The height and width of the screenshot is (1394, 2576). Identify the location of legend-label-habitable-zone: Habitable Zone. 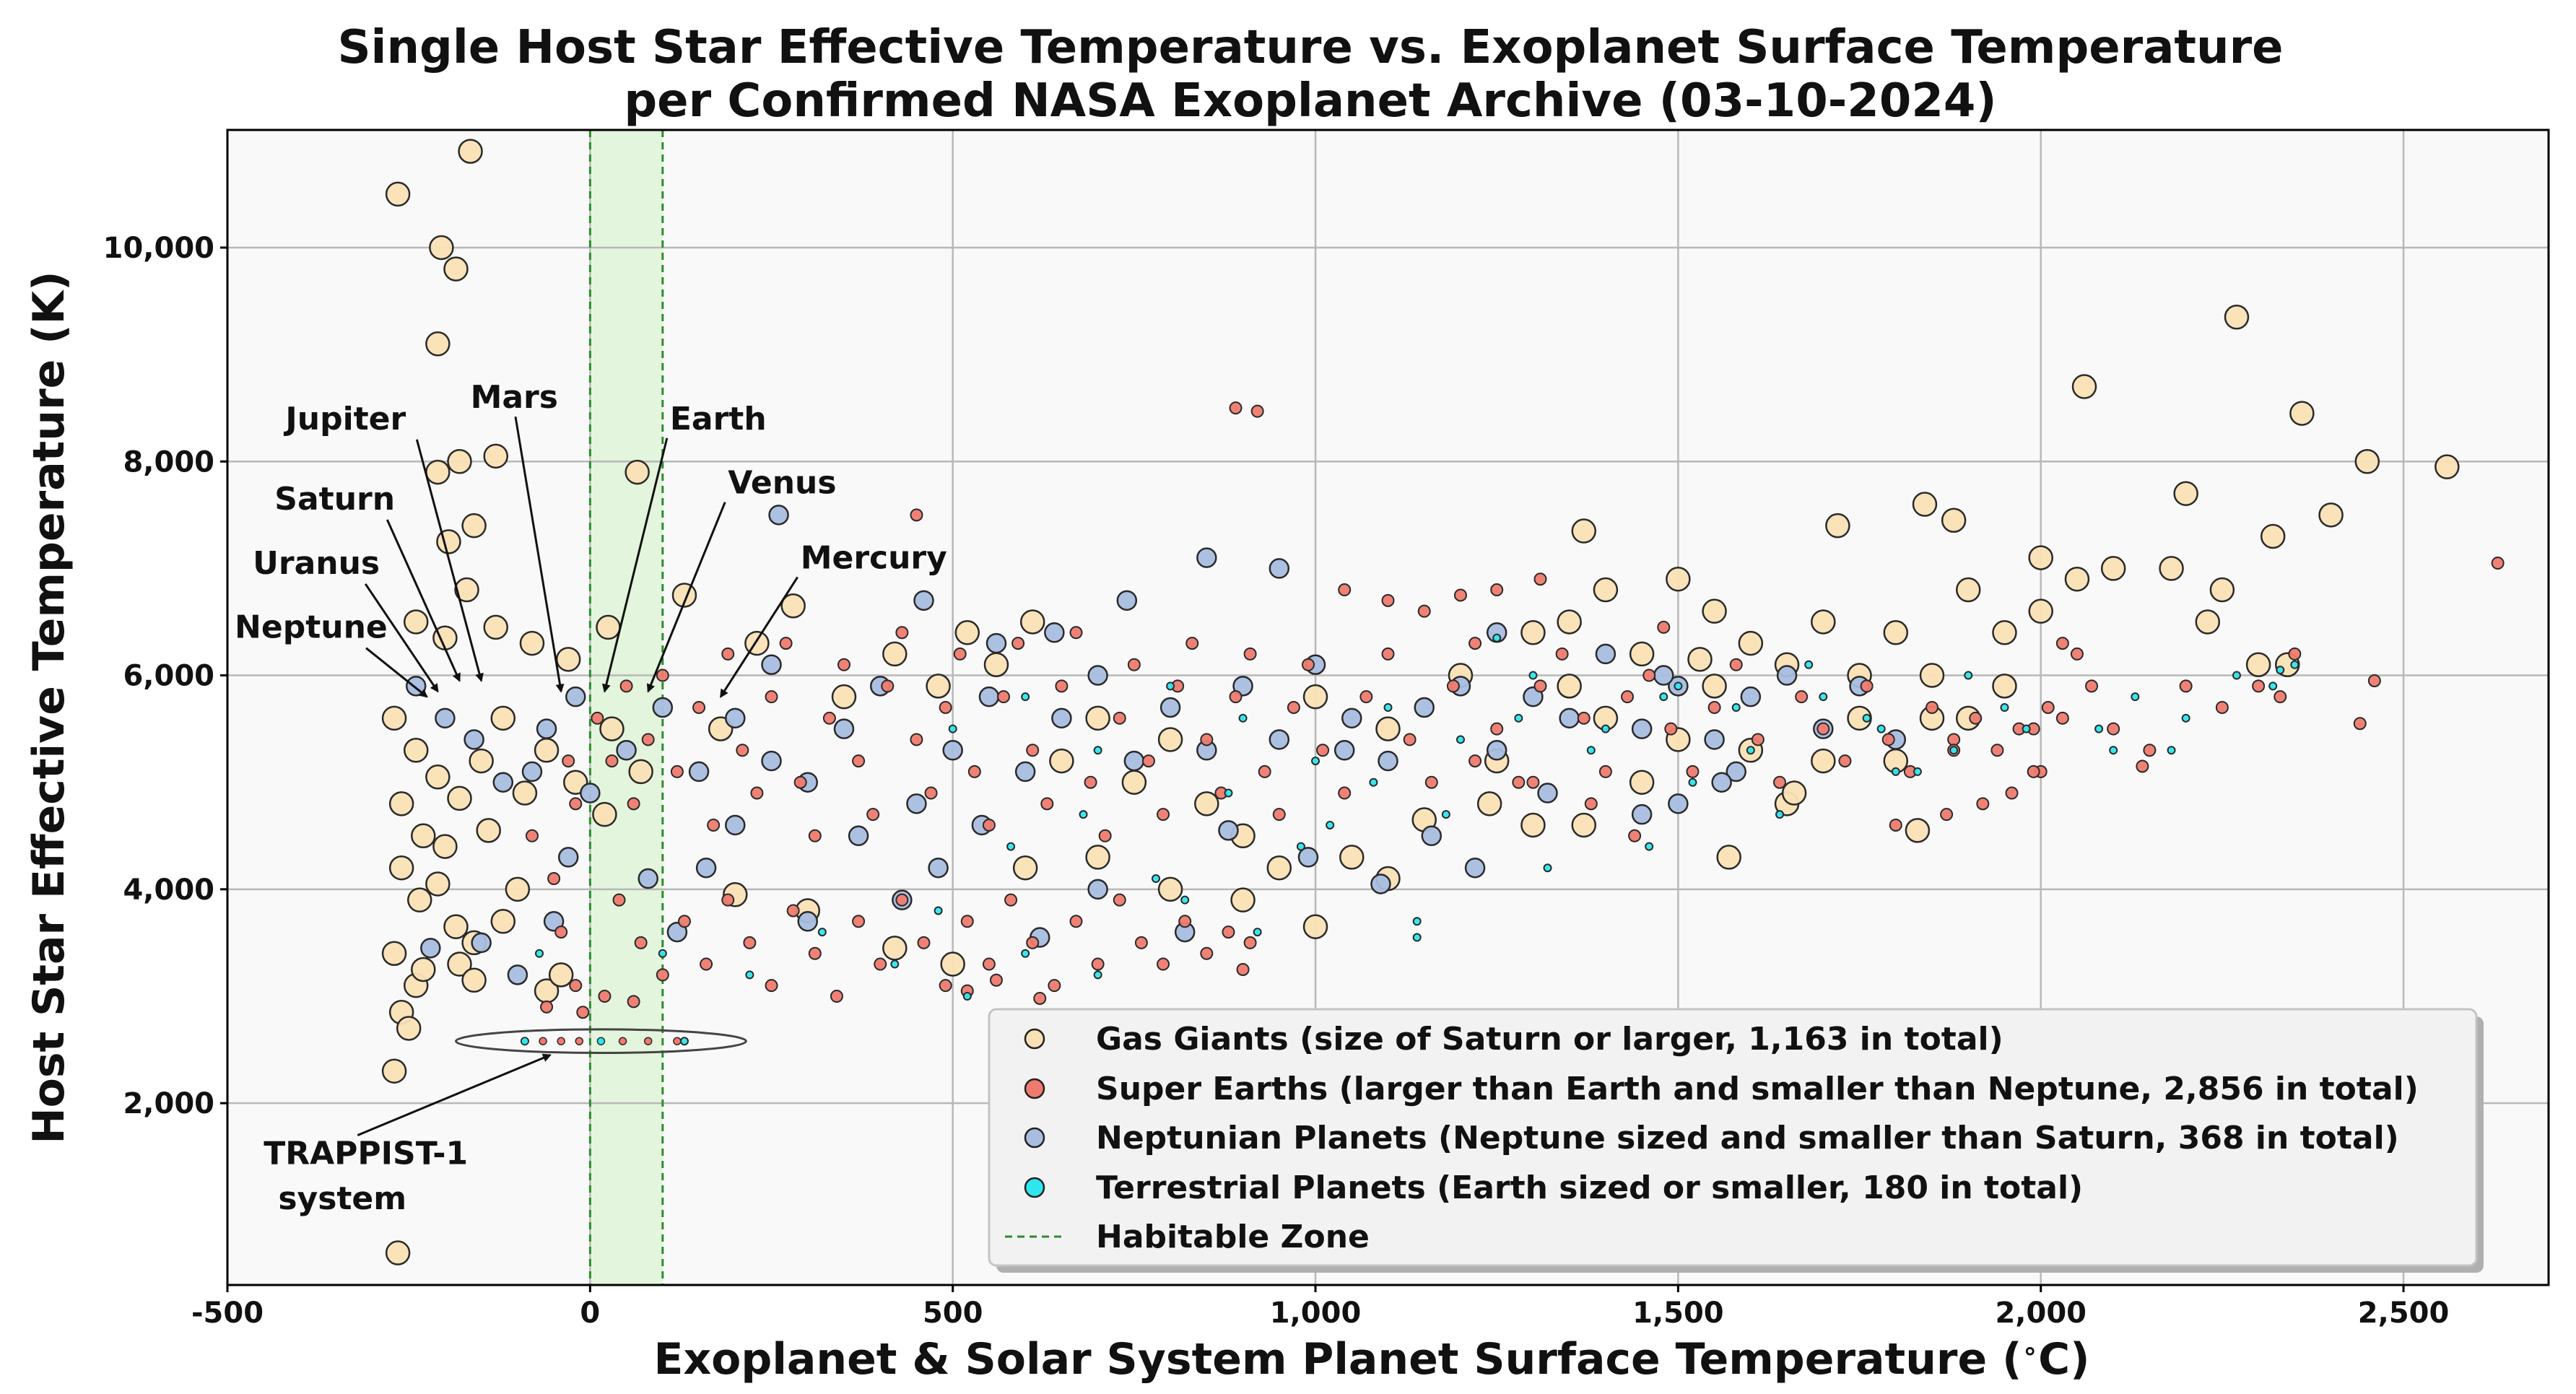
(1233, 1237).